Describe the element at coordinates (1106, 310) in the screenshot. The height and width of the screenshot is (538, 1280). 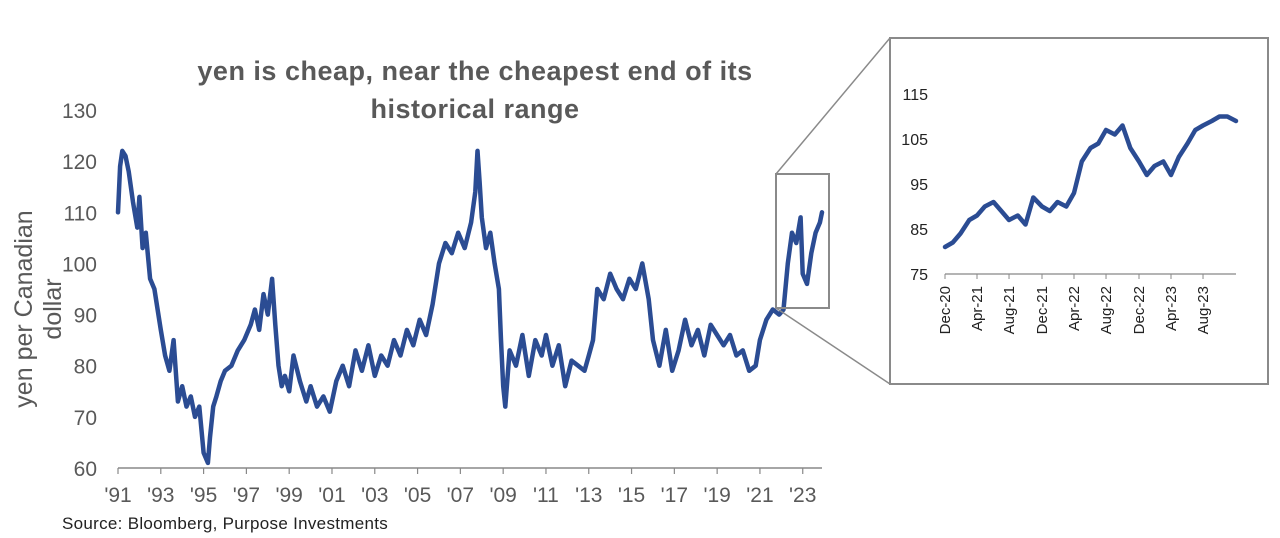
I see `inset-x-tick-label: Aug-22` at that location.